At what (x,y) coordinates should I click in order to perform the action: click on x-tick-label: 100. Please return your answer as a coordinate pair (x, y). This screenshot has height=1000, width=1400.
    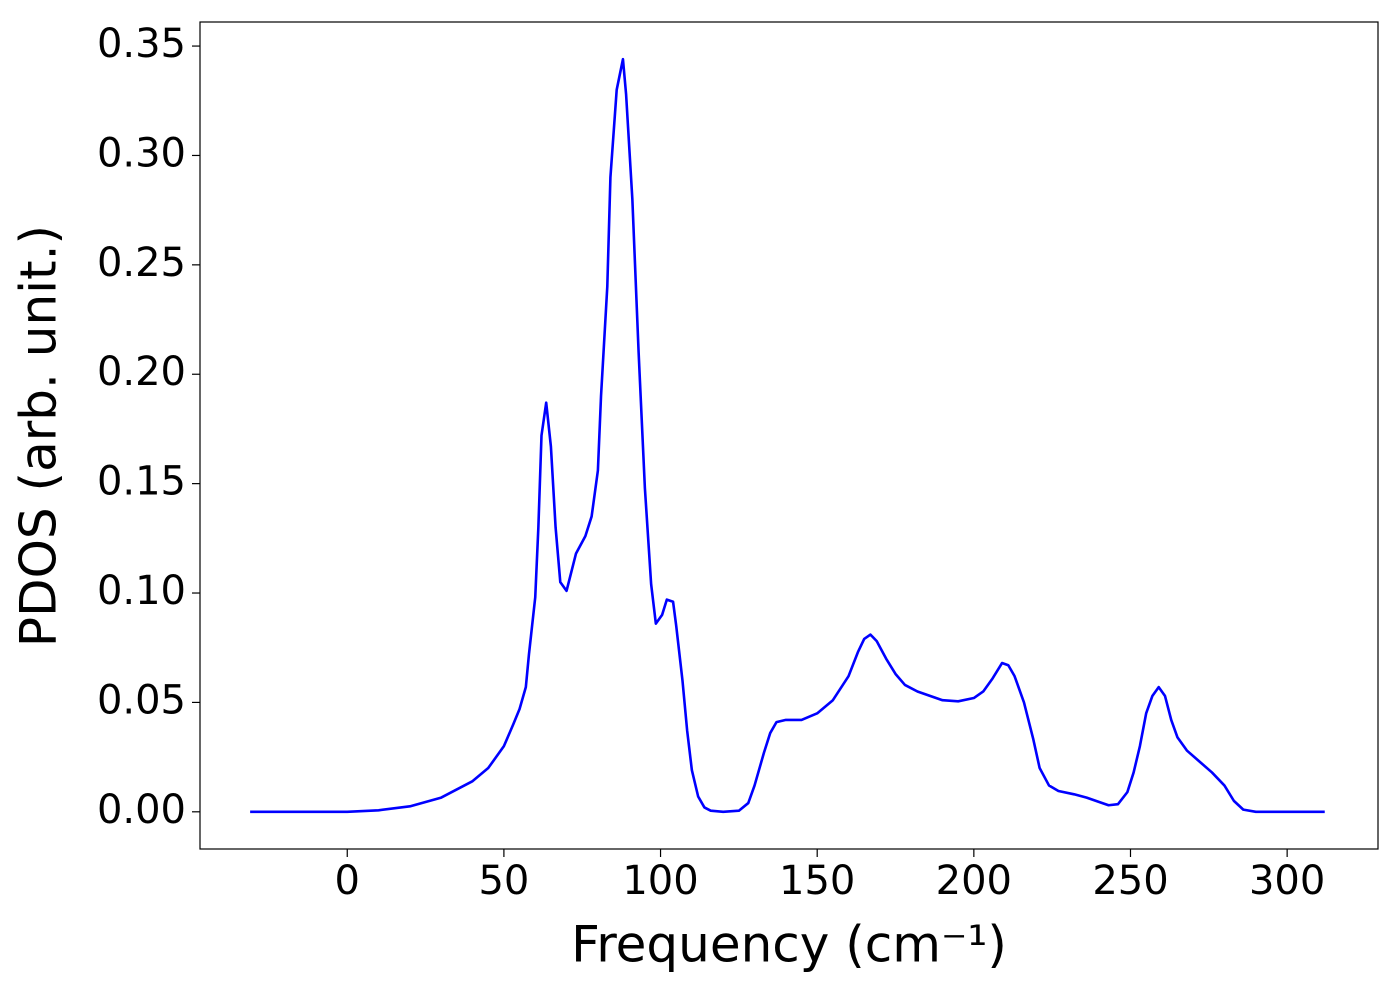
    Looking at the image, I should click on (660, 881).